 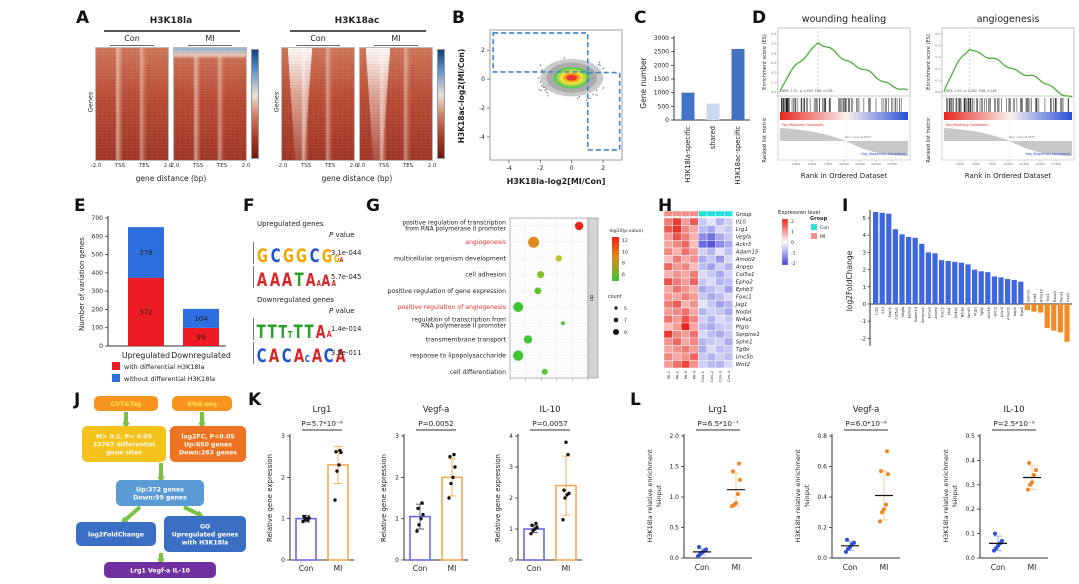 I want to click on column-label: MI-3, so click(x=685, y=374).